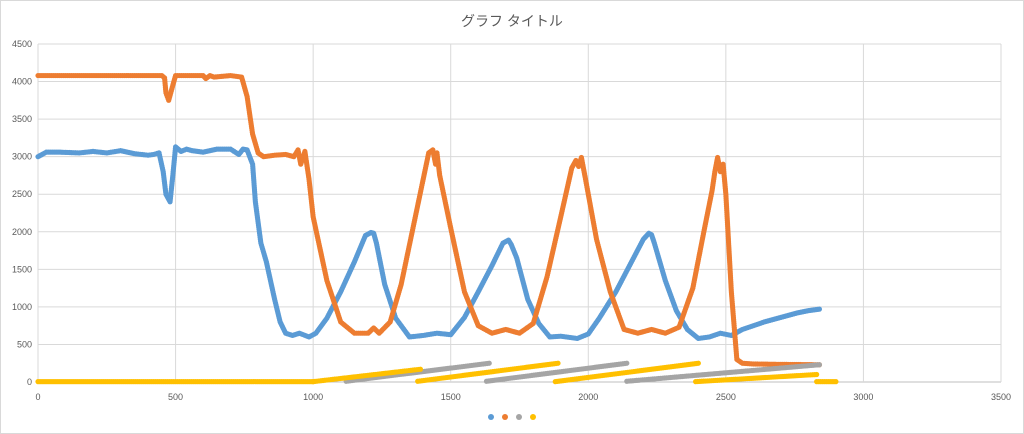 This screenshot has height=434, width=1024. I want to click on x-tick-label: 0, so click(37, 397).